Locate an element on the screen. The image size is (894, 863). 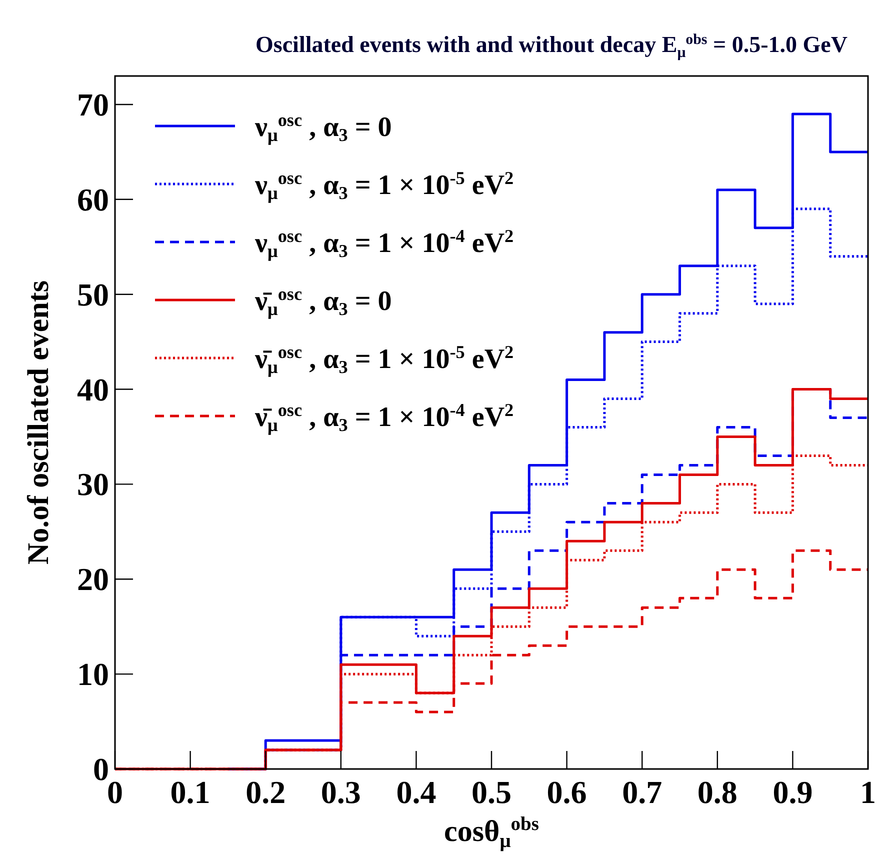
x-tick-label: 0.3 is located at coordinates (340, 792).